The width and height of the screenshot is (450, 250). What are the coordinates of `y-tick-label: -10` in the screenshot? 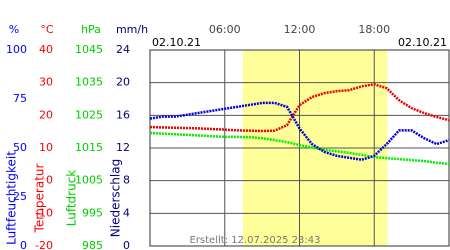 It's located at (44, 212).